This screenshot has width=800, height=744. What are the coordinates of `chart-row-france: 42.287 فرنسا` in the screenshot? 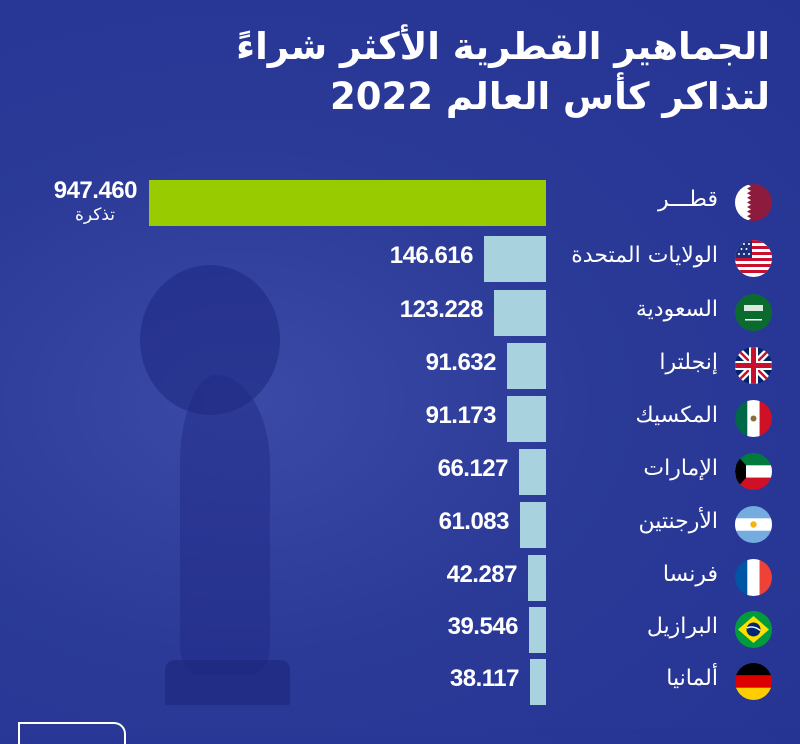 It's located at (400, 578).